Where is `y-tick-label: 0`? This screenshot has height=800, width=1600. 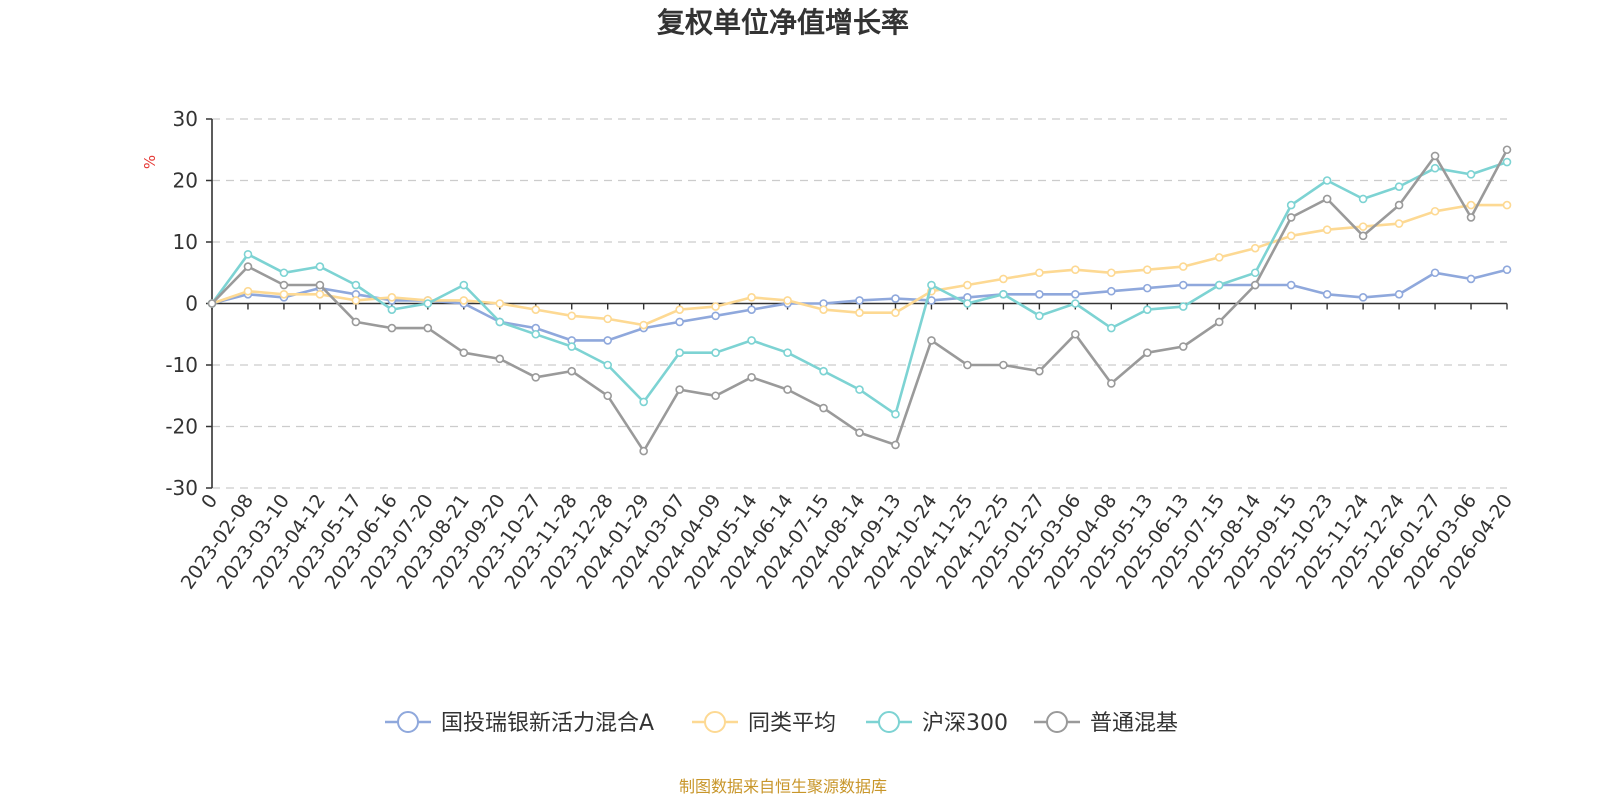
y-tick-label: 0 is located at coordinates (191, 304).